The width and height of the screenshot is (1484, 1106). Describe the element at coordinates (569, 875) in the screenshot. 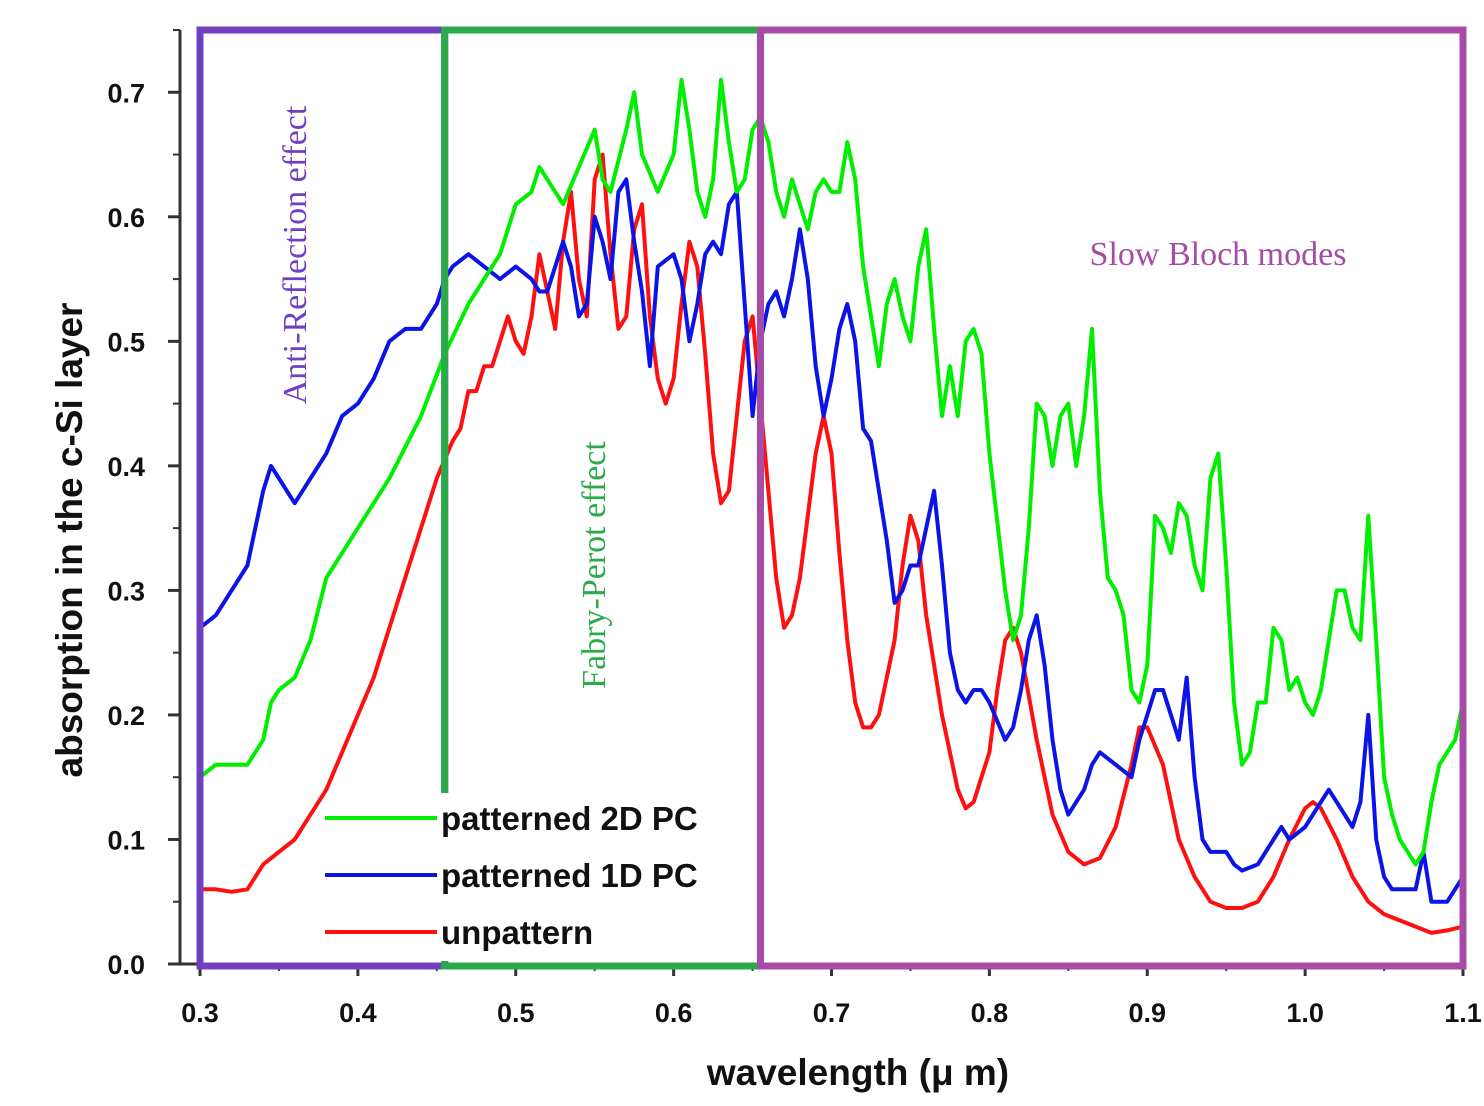

I see `legend-label: patterned 1D PC` at that location.